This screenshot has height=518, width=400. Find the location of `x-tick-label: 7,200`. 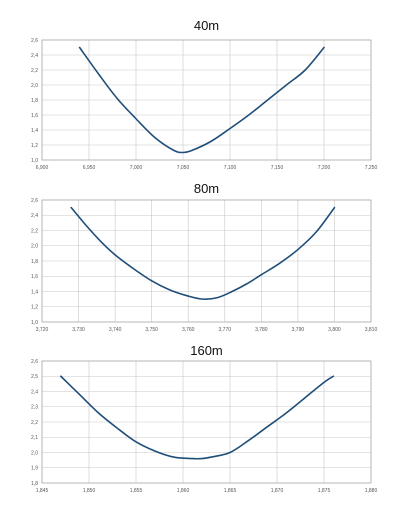

x-tick-label: 7,200 is located at coordinates (324, 168).